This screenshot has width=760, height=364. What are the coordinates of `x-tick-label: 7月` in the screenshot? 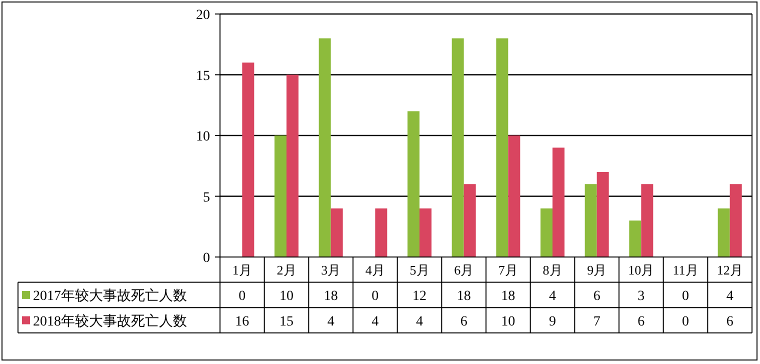 It's located at (508, 270).